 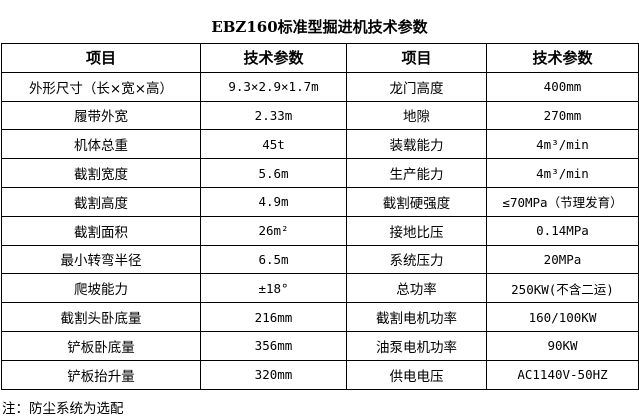 I want to click on footnote: 注：防尘系统为选配, so click(x=63, y=409).